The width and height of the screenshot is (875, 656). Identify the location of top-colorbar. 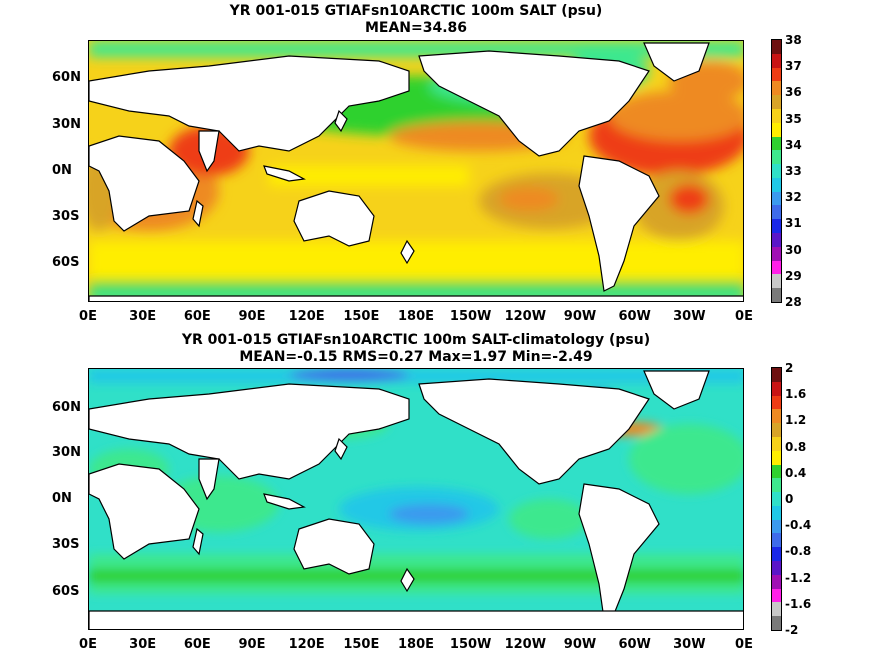
(776, 171).